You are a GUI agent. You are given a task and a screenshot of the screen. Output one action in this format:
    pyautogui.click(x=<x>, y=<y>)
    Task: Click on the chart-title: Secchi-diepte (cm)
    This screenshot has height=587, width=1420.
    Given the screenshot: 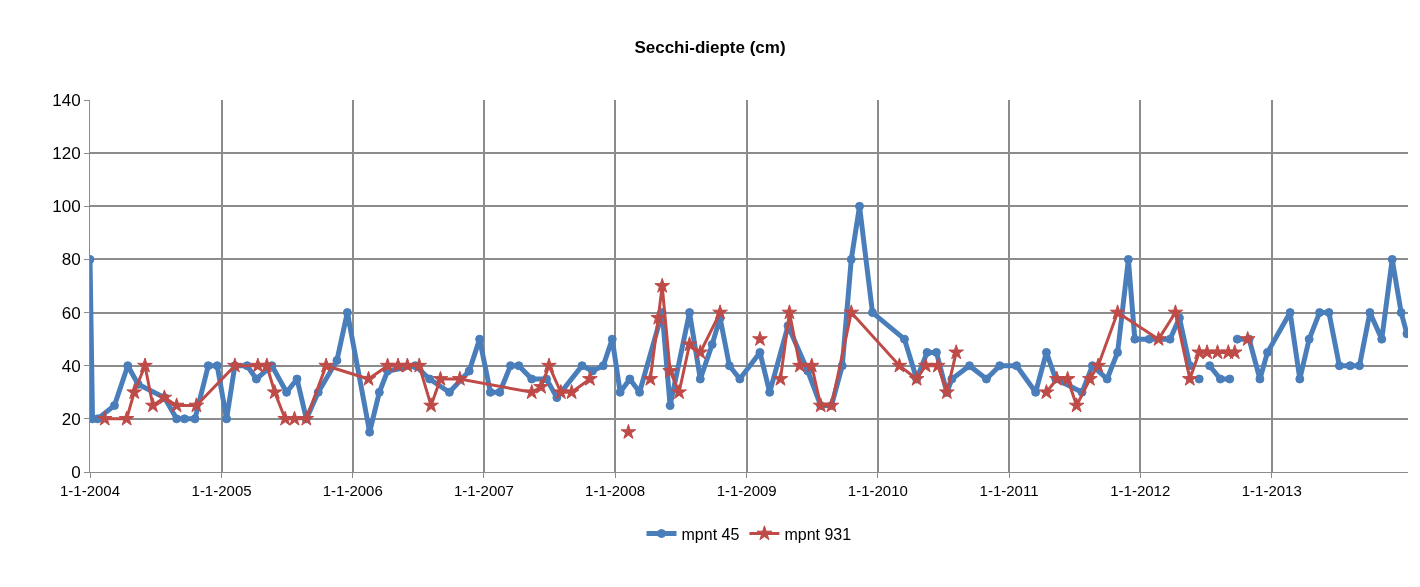 What is the action you would take?
    pyautogui.click(x=710, y=47)
    